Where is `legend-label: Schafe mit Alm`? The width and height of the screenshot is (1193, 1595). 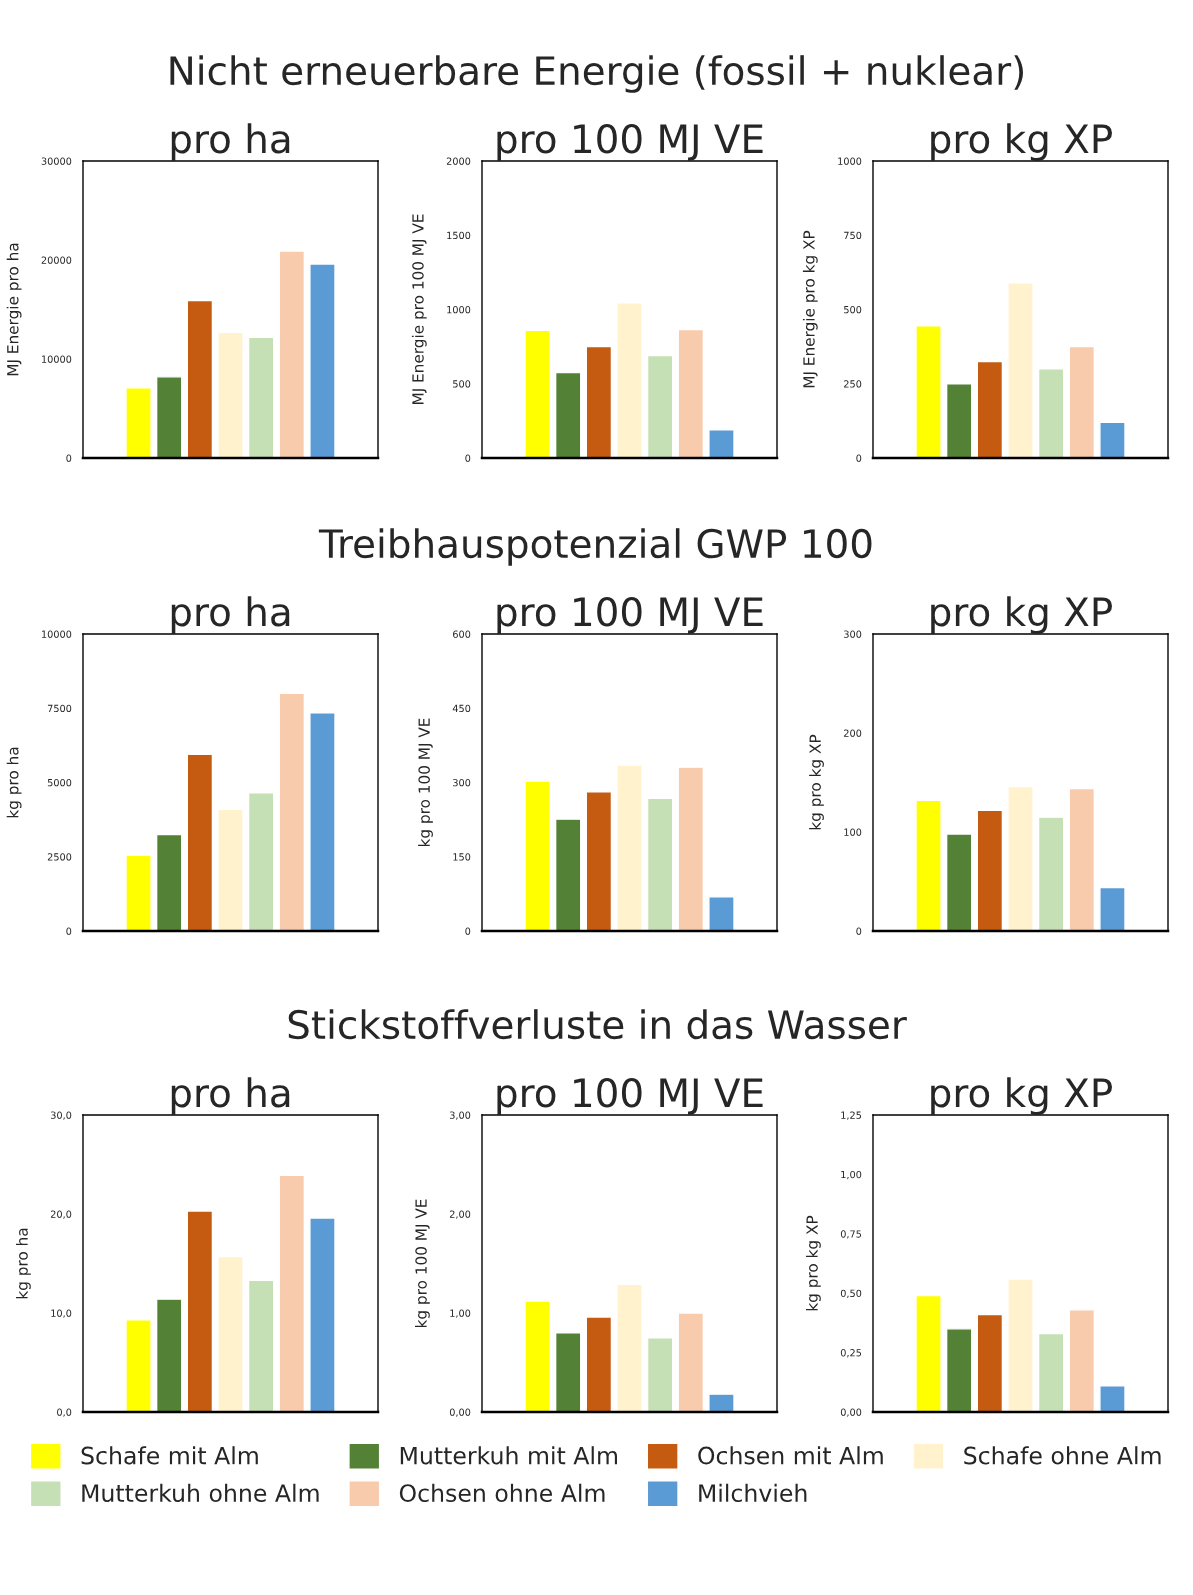
legend-label: Schafe mit Alm is located at coordinates (169, 1455).